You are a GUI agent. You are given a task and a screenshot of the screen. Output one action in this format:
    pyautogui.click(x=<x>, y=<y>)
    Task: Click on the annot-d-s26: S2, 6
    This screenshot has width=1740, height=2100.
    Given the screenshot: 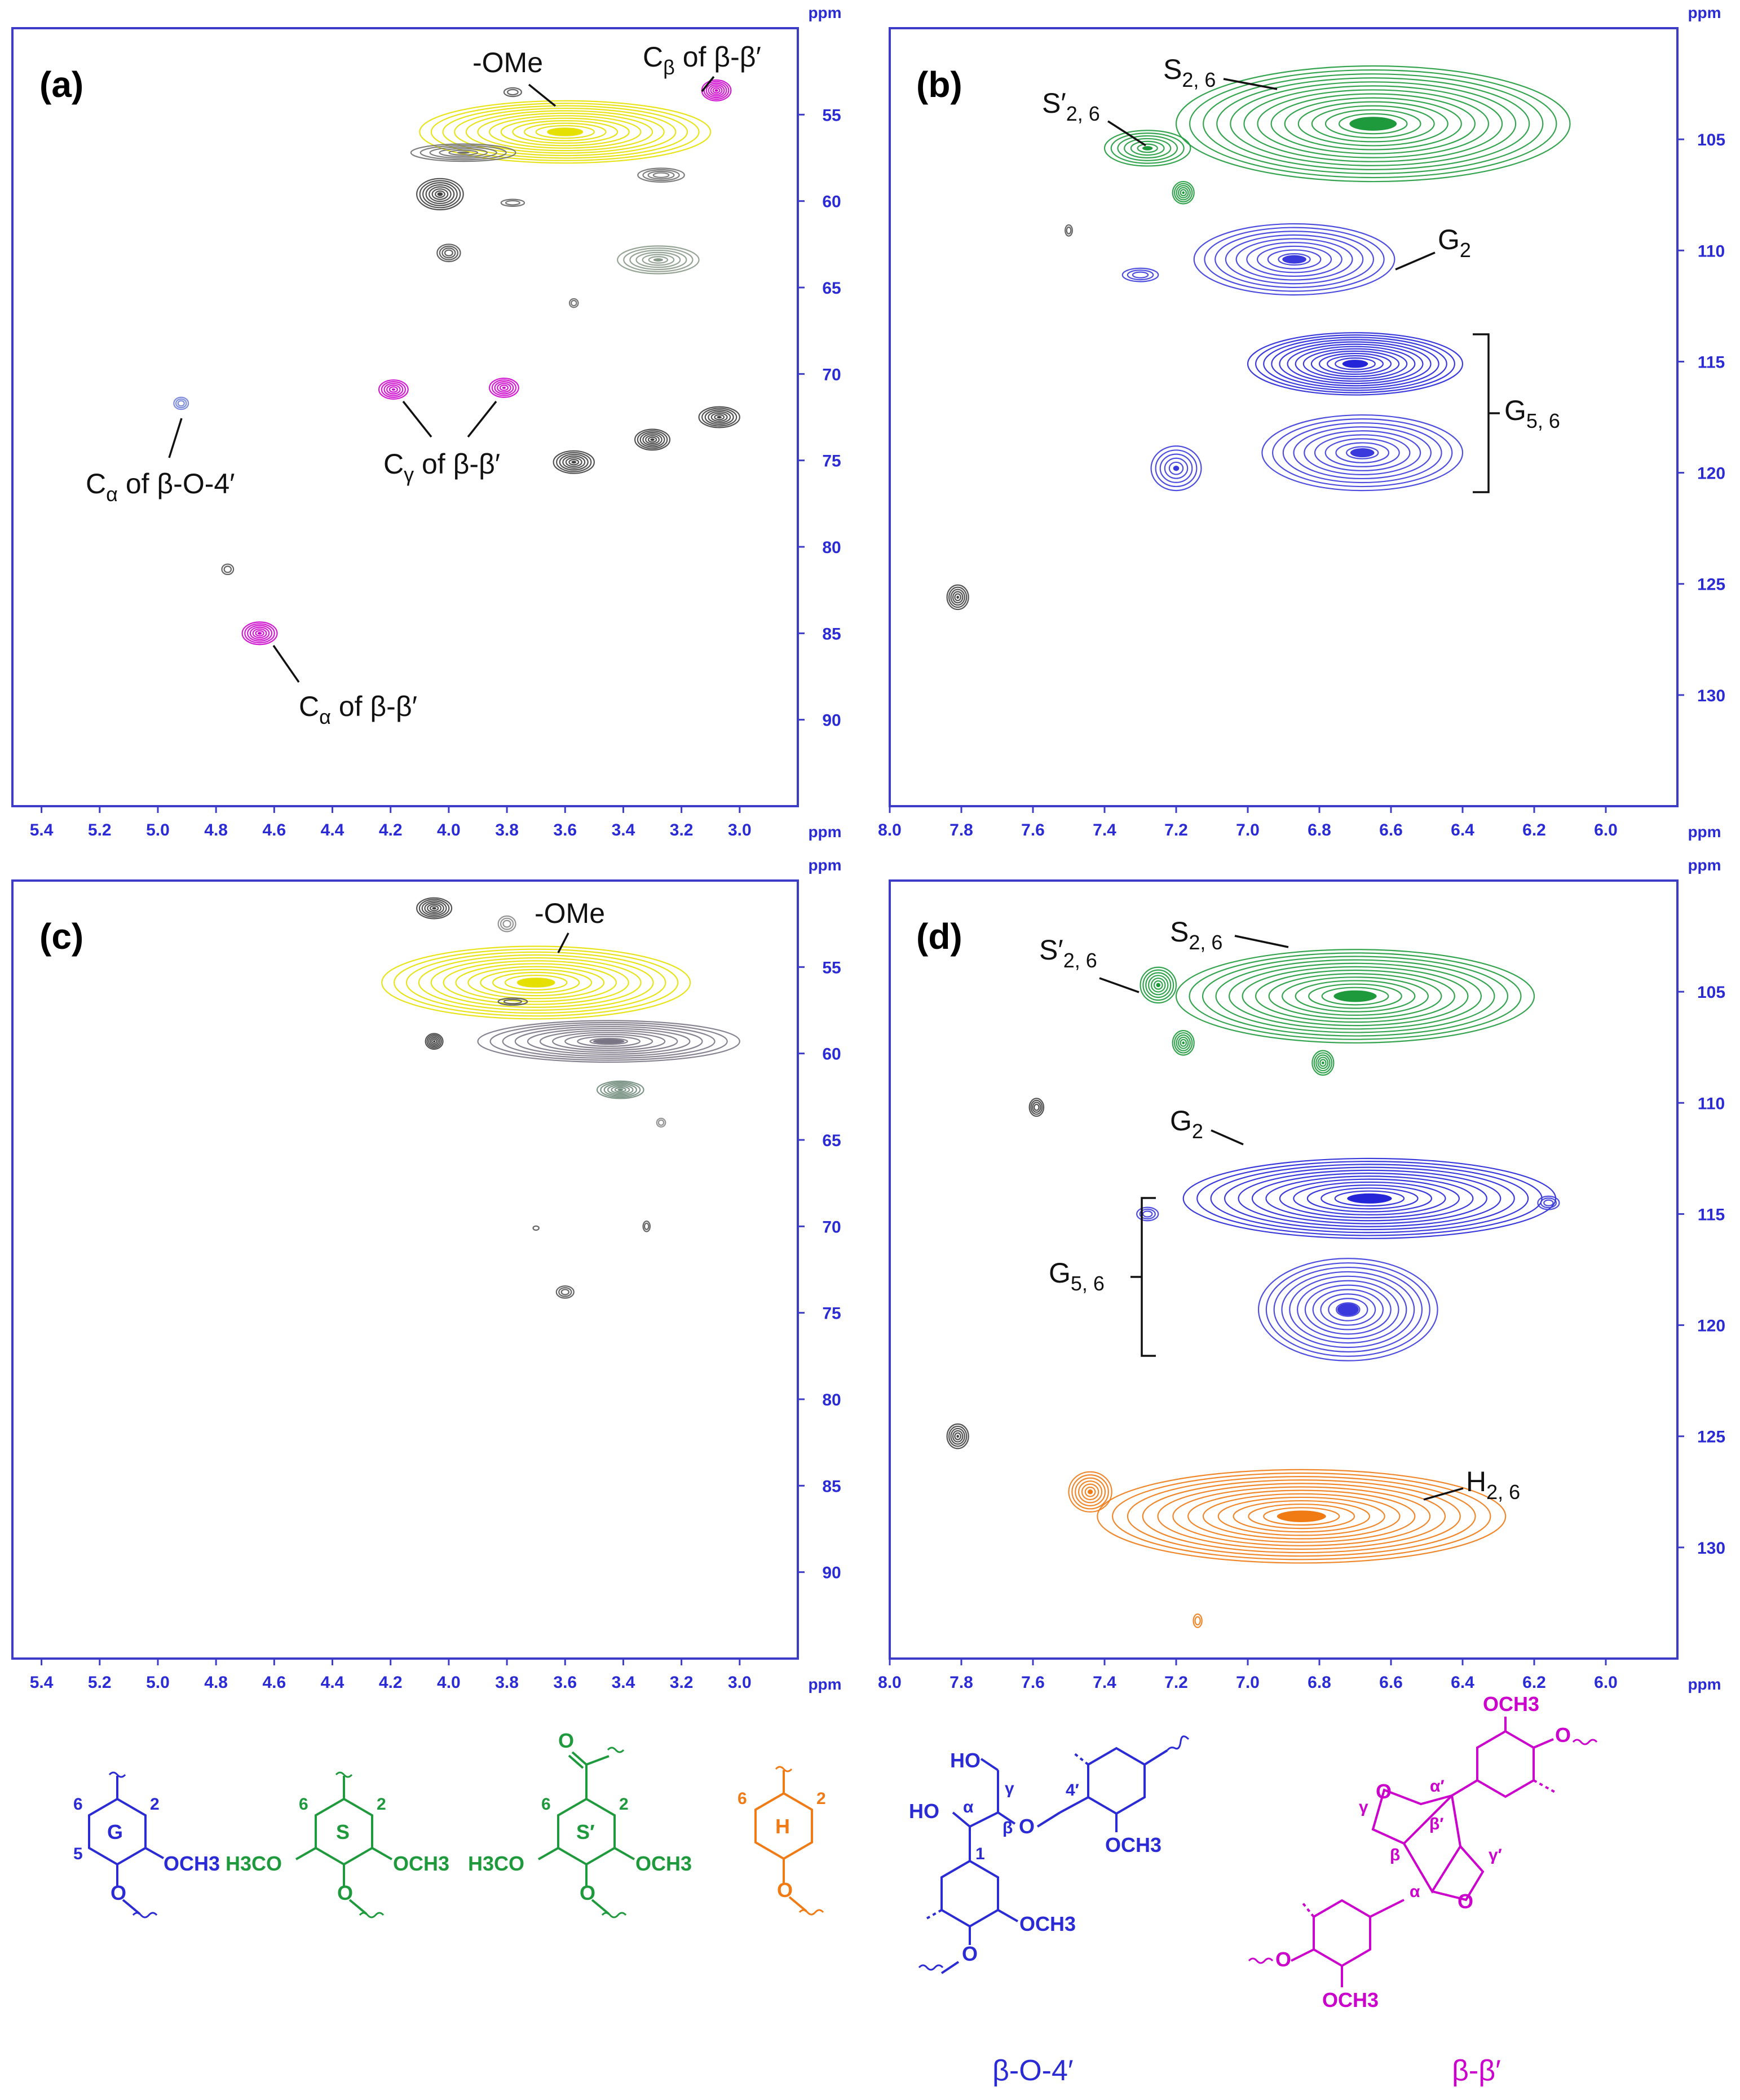 What is the action you would take?
    pyautogui.click(x=1196, y=935)
    